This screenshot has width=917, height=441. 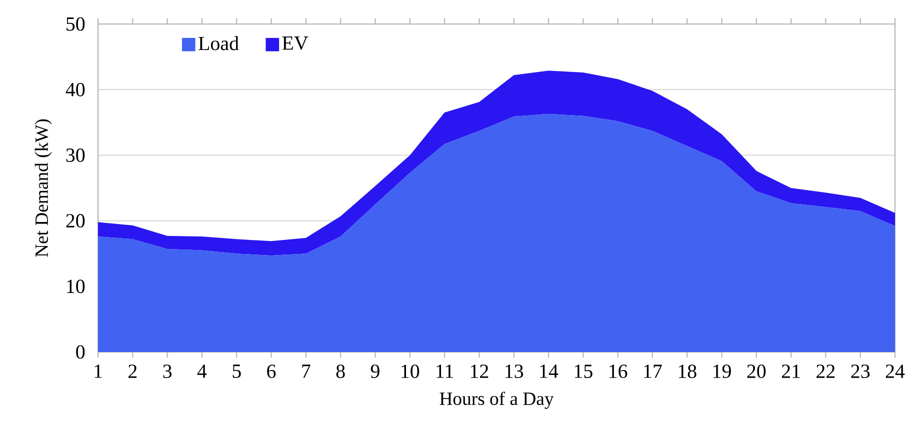 I want to click on x-tick-label: 19, so click(x=722, y=371).